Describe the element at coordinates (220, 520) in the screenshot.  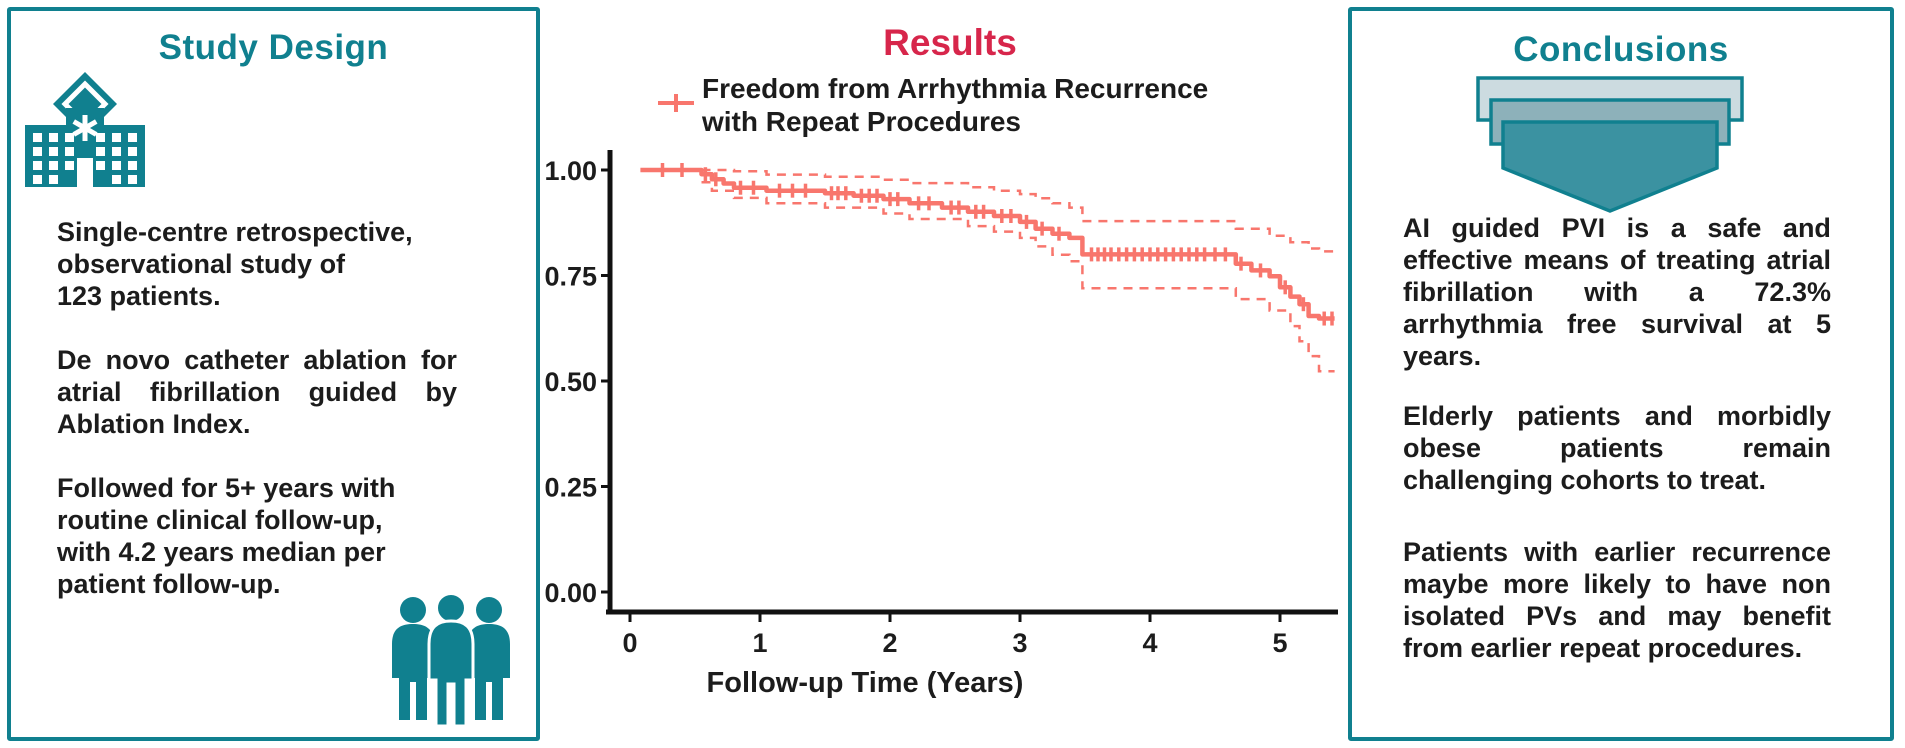
I see `text-line: routine clinical follow-up,` at that location.